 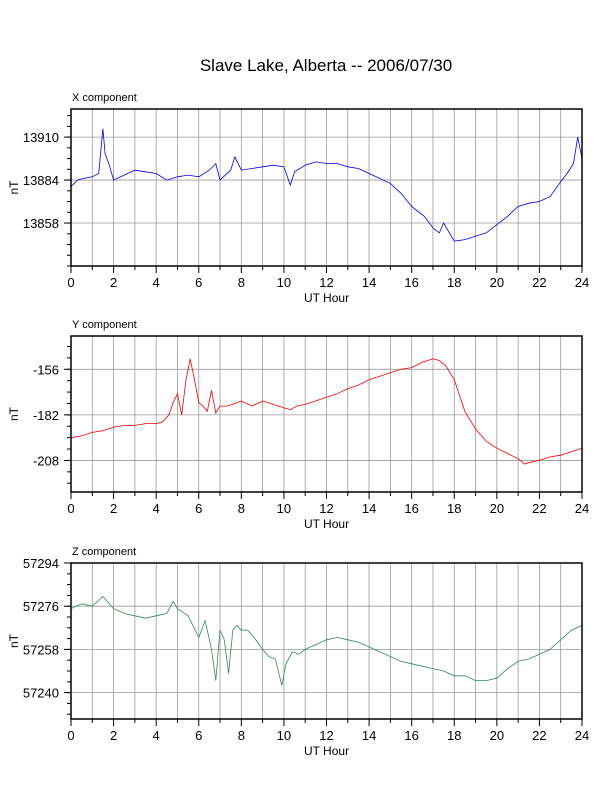 What do you see at coordinates (46, 460) in the screenshot?
I see `y-tick-label: -208` at bounding box center [46, 460].